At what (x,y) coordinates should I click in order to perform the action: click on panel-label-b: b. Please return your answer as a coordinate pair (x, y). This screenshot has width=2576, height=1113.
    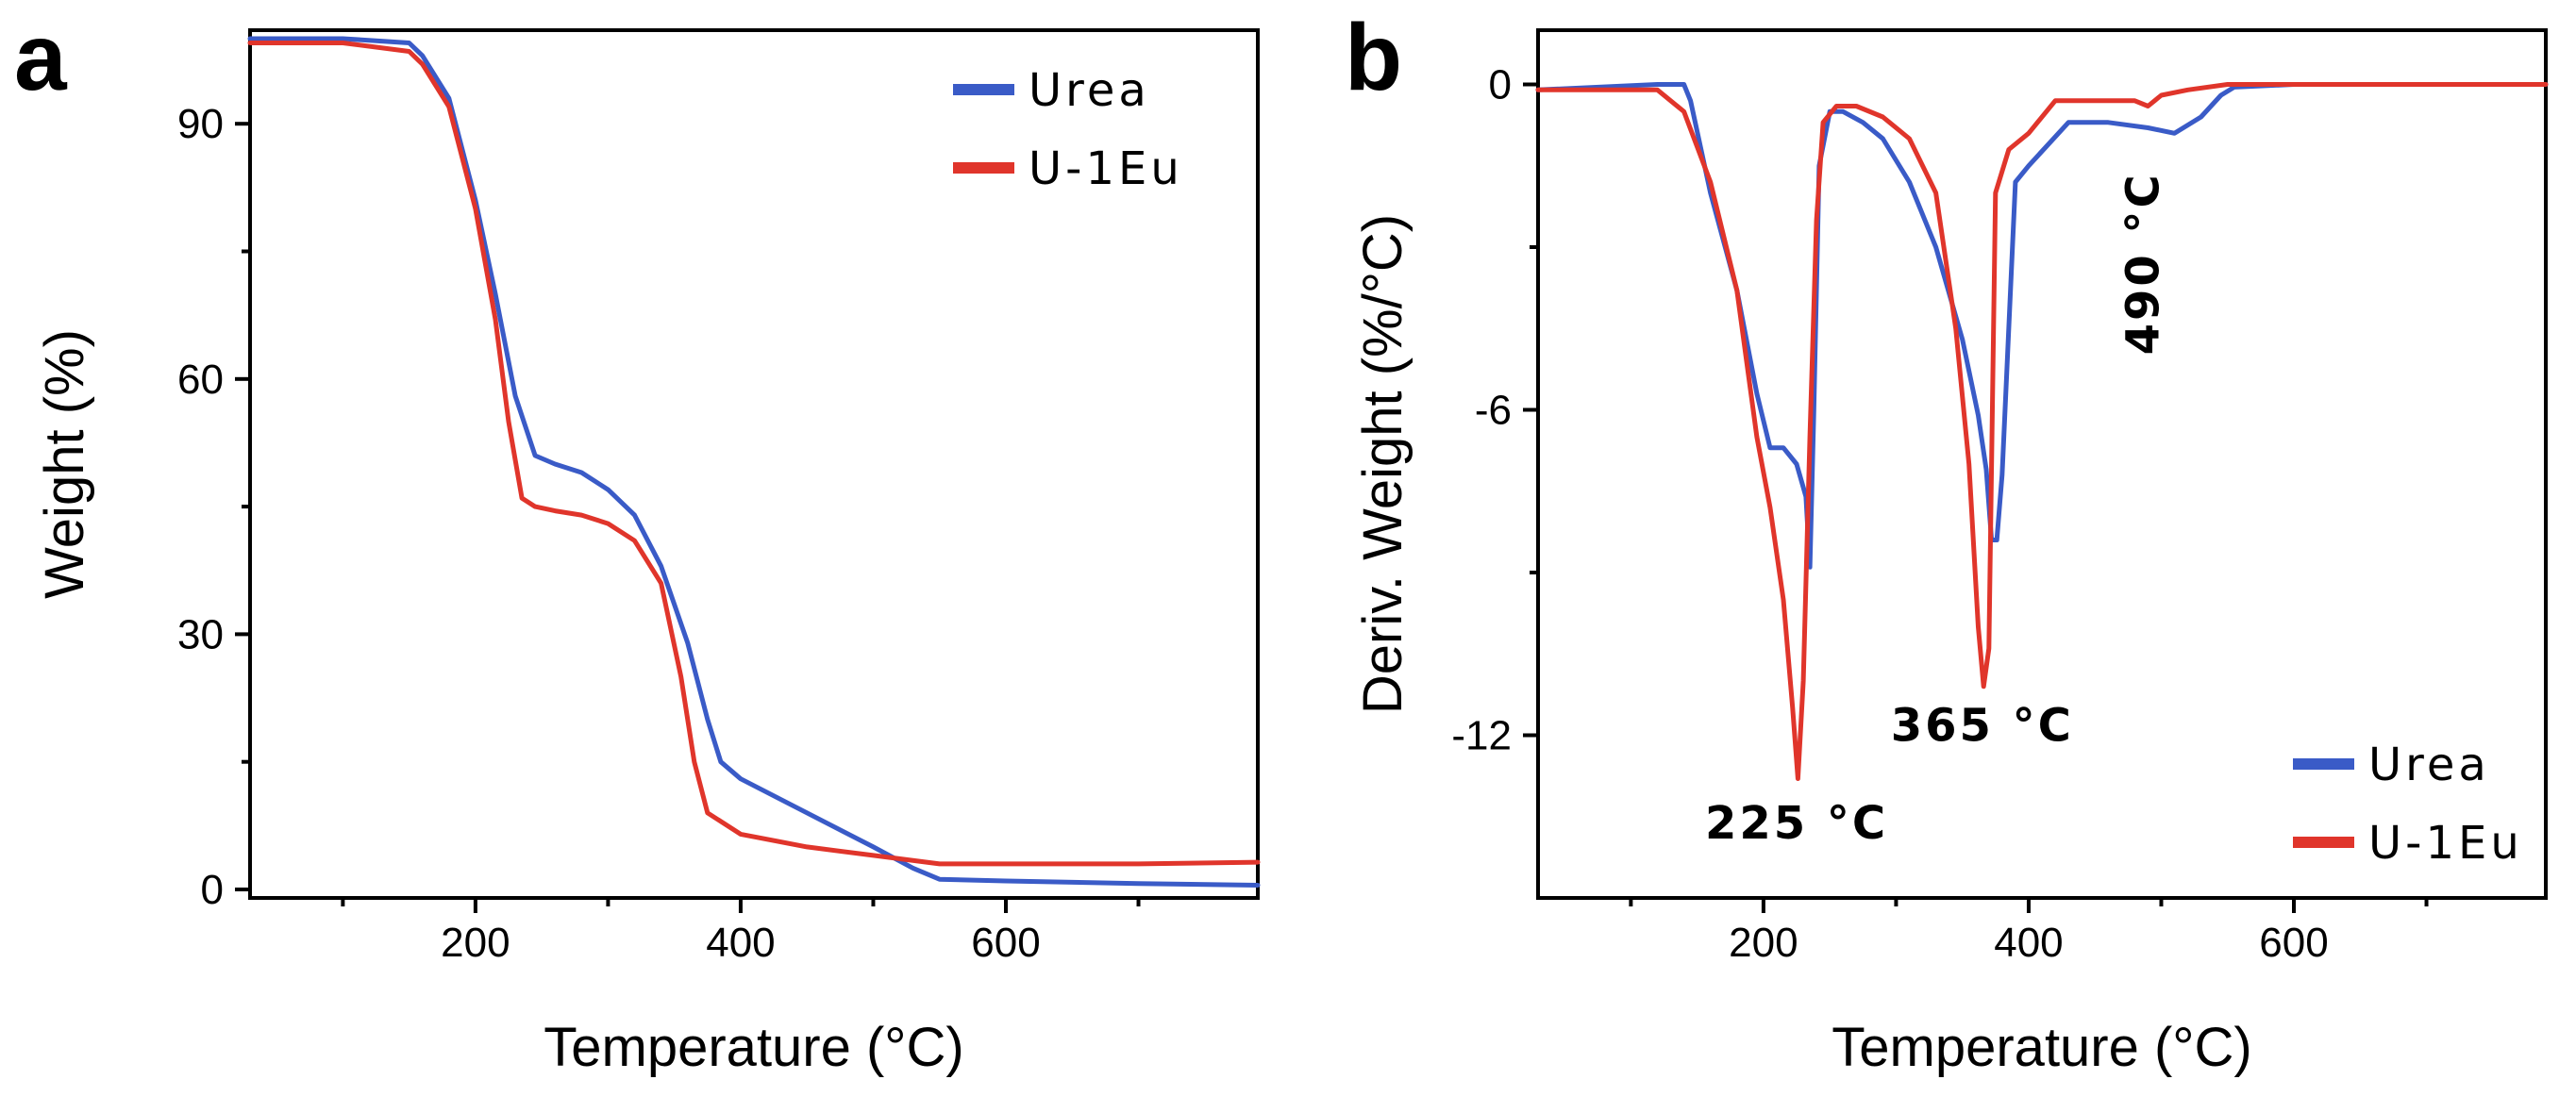
    Looking at the image, I should click on (1373, 57).